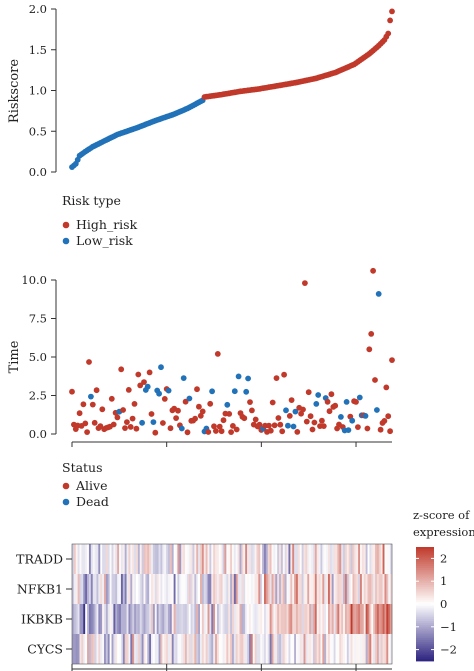 The image size is (474, 671). Describe the element at coordinates (45, 649) in the screenshot. I see `heatmap-row-label: CYCS` at that location.